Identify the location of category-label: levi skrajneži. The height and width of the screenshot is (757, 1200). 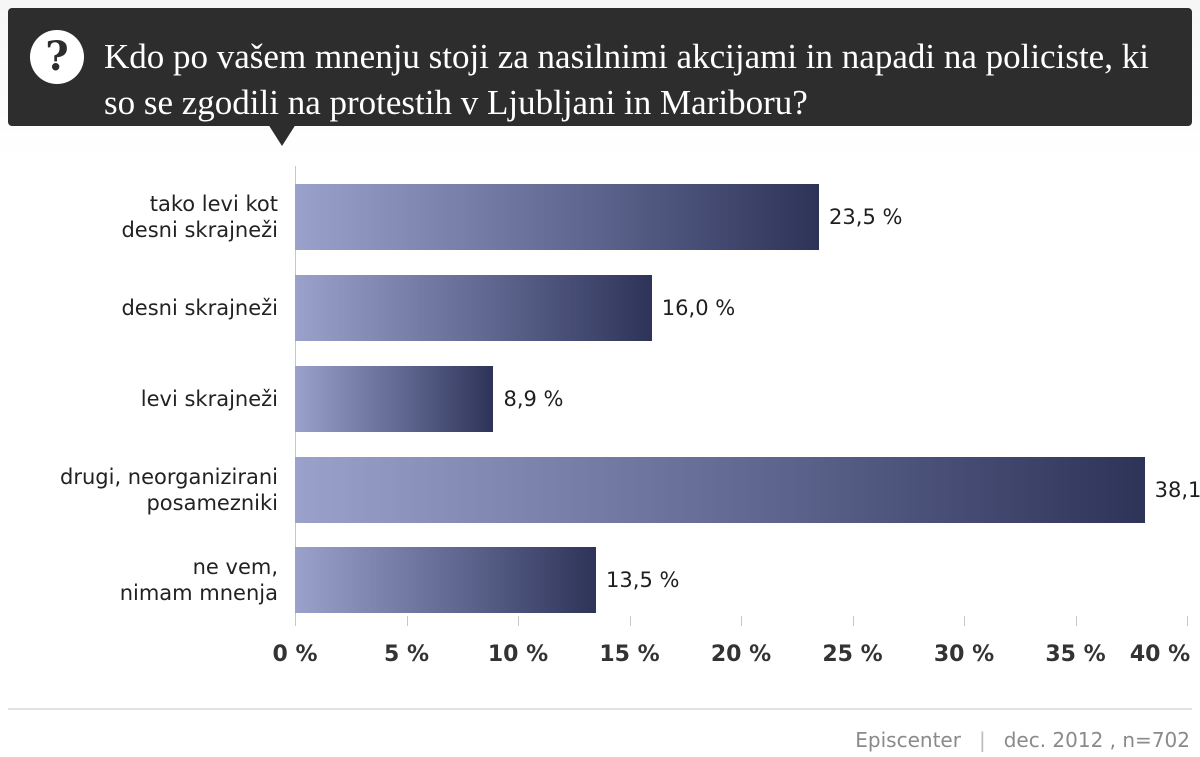
(209, 399).